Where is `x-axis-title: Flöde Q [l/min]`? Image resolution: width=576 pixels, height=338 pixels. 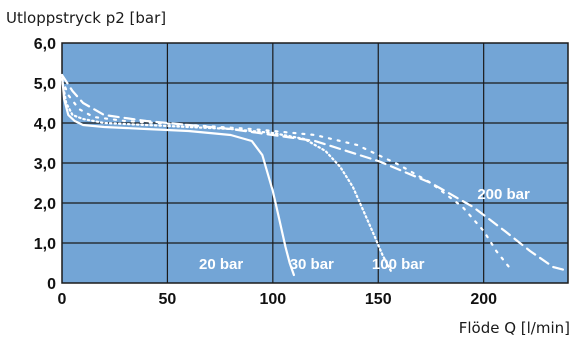 x-axis-title: Flöde Q [l/min] is located at coordinates (514, 328).